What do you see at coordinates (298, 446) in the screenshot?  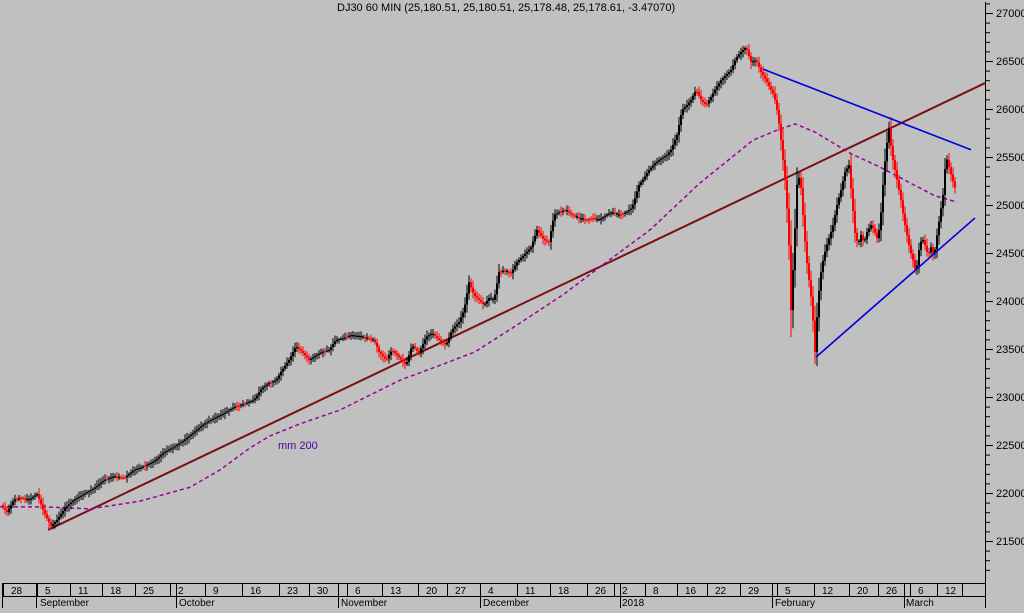 I see `ma200-label: mm 200` at bounding box center [298, 446].